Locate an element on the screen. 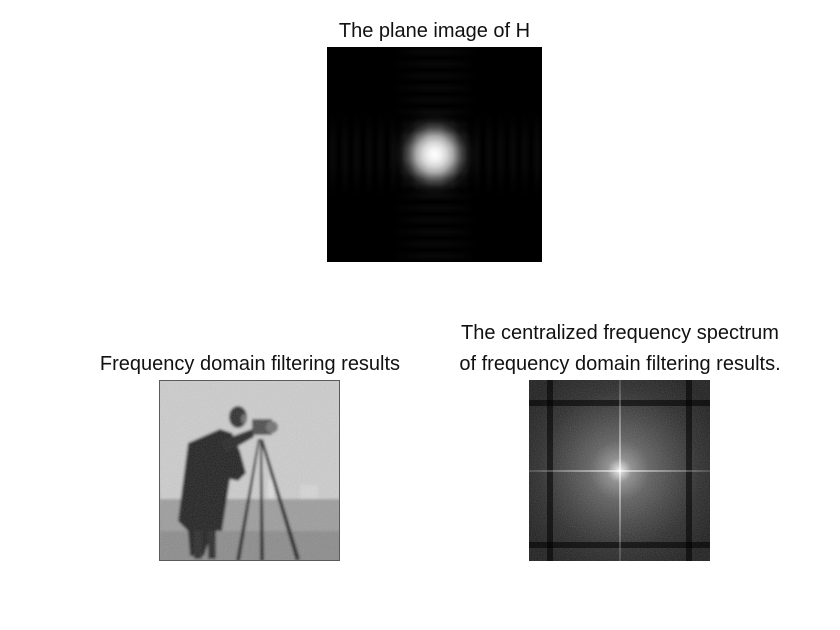  h-ringing-horizontal is located at coordinates (434, 154).